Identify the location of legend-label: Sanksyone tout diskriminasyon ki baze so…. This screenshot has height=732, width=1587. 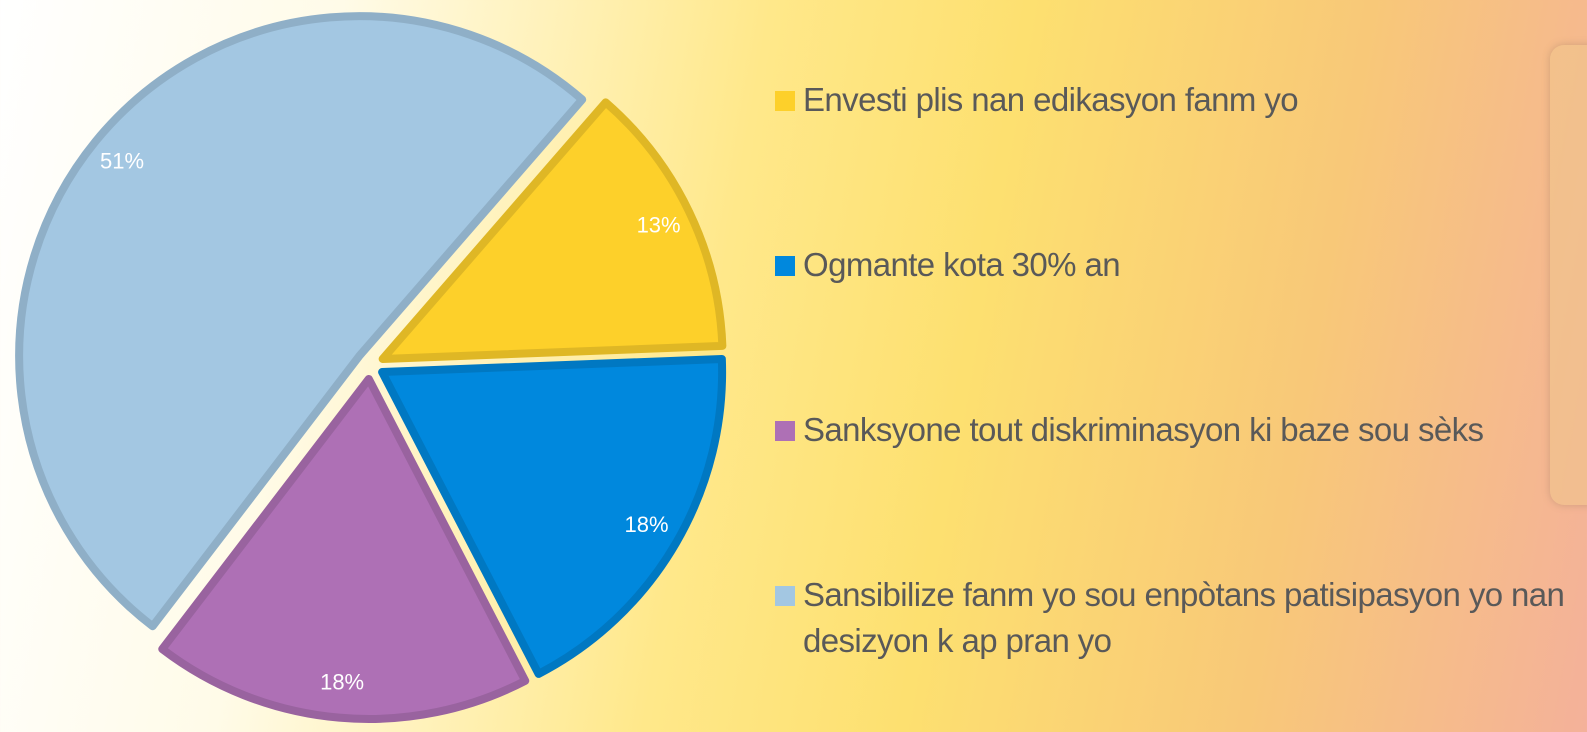
(1143, 429).